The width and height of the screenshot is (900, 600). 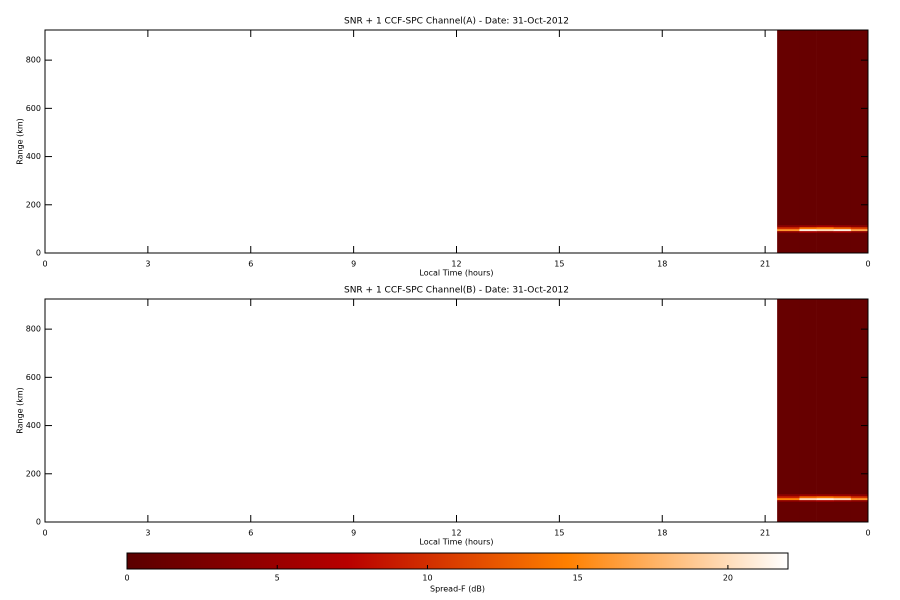 What do you see at coordinates (457, 589) in the screenshot?
I see `colorbar-label: Spread-F (dB)` at bounding box center [457, 589].